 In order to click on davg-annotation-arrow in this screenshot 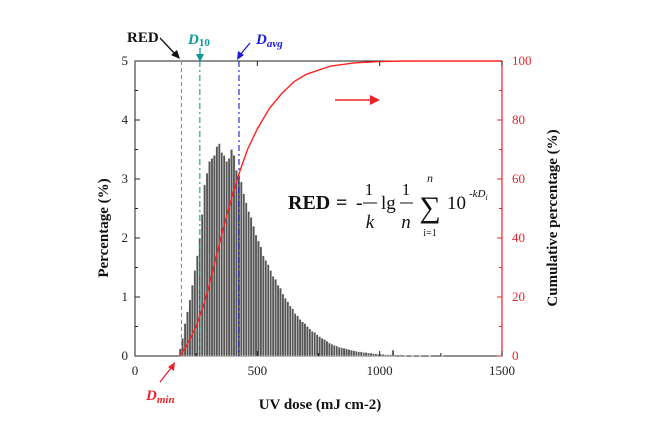, I will do `click(245, 49)`.